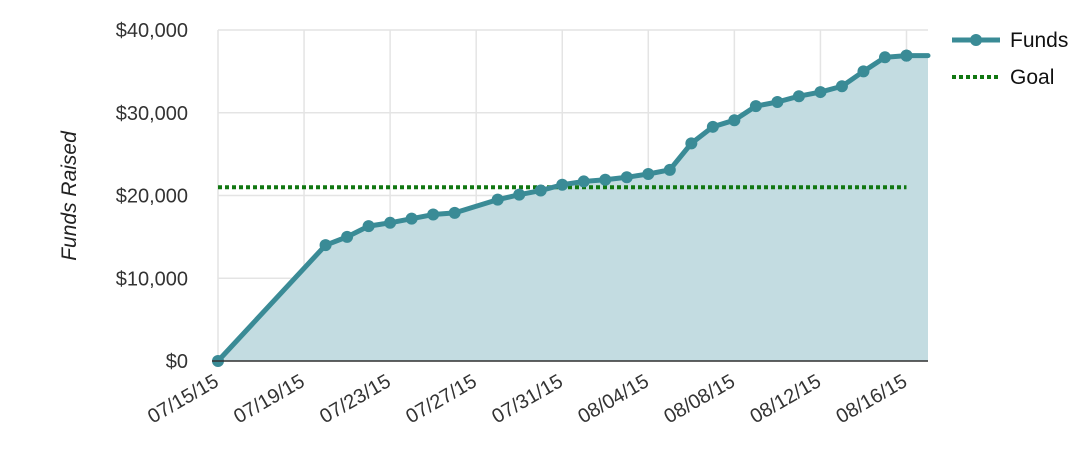 This screenshot has height=452, width=1080. What do you see at coordinates (1010, 59) in the screenshot?
I see `legend: Funds Goal` at bounding box center [1010, 59].